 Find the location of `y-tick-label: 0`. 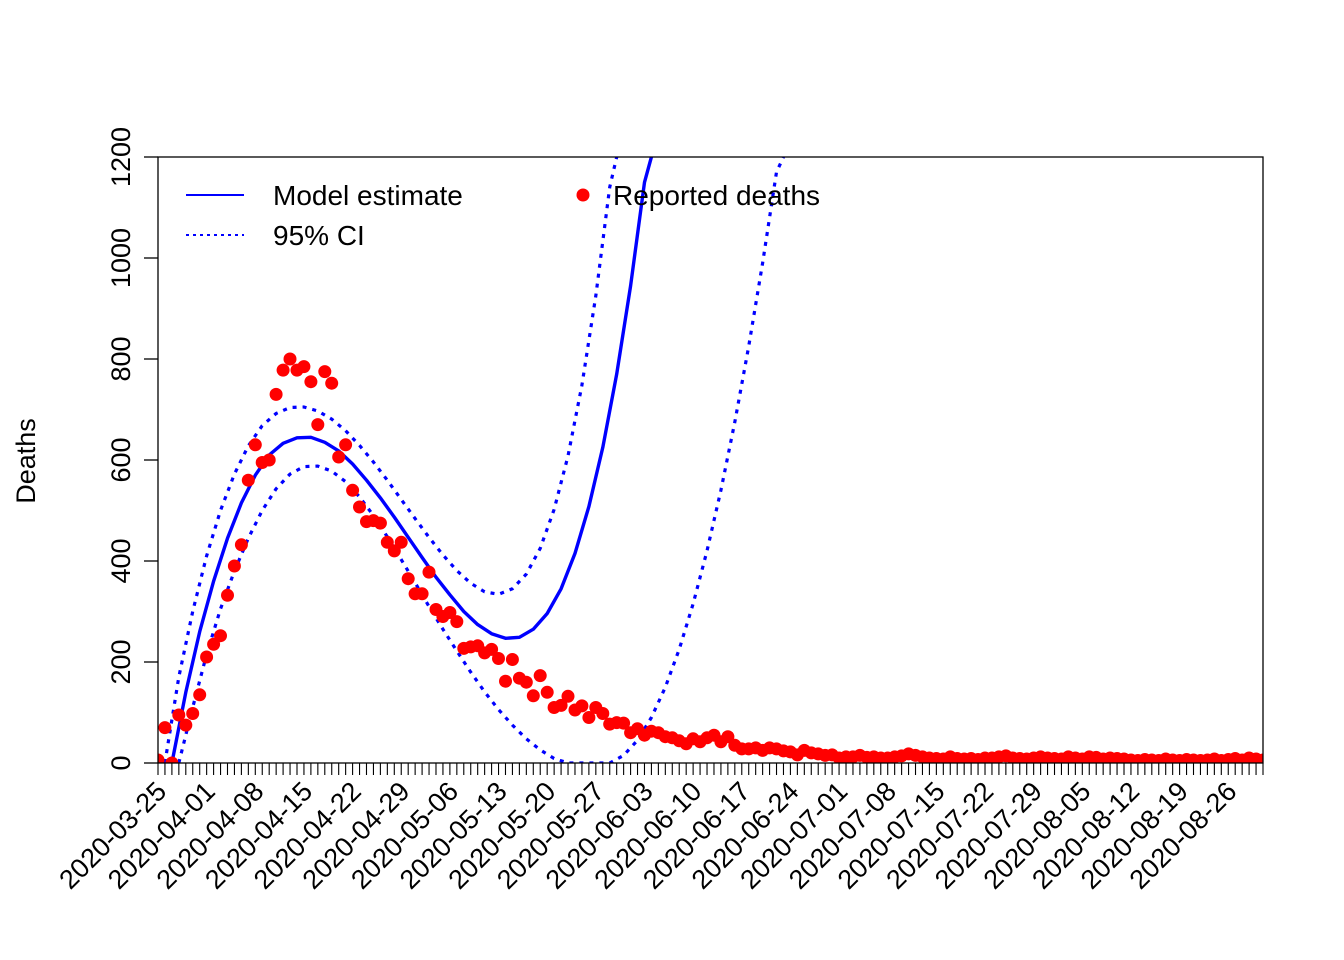

y-tick-label: 0 is located at coordinates (121, 762).